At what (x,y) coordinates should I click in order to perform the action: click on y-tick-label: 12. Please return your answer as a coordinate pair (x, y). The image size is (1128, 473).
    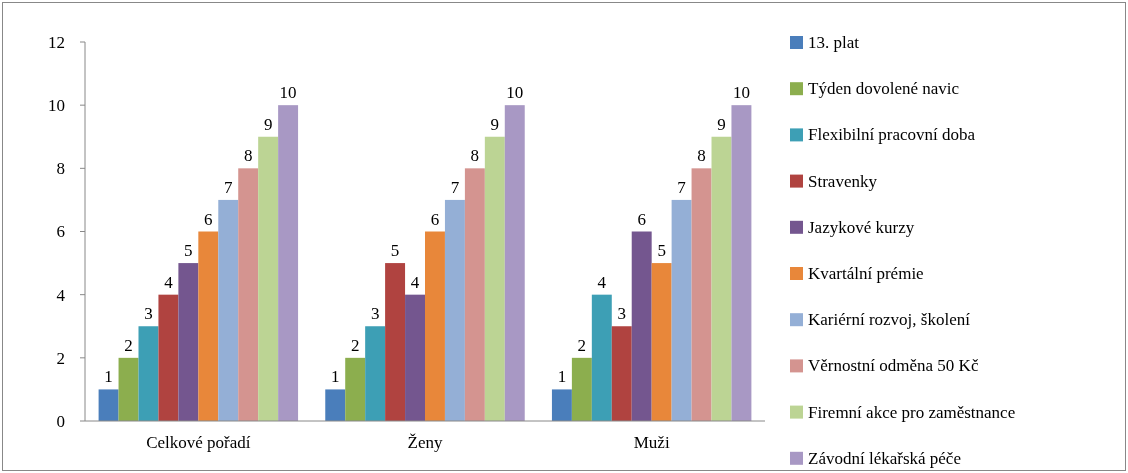
    Looking at the image, I should click on (56, 42).